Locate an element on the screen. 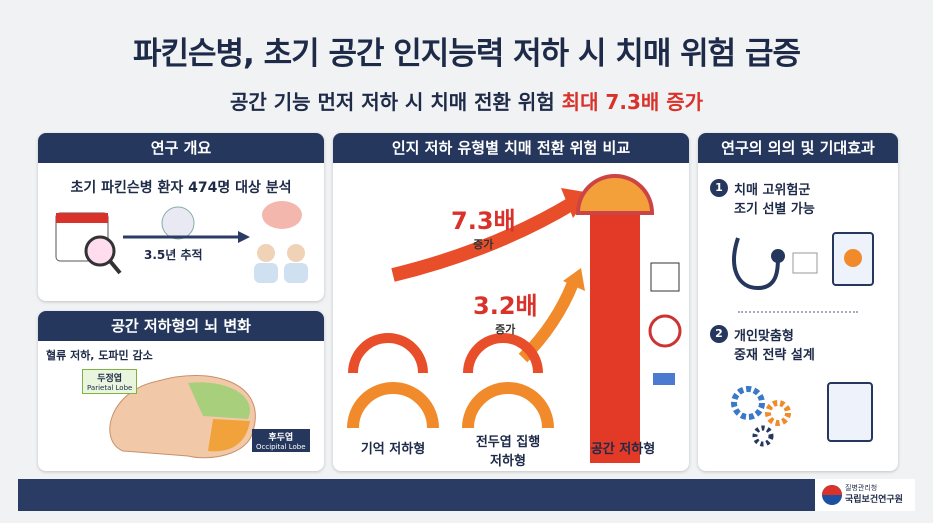 The height and width of the screenshot is (523, 933). logo-mark is located at coordinates (832, 495).